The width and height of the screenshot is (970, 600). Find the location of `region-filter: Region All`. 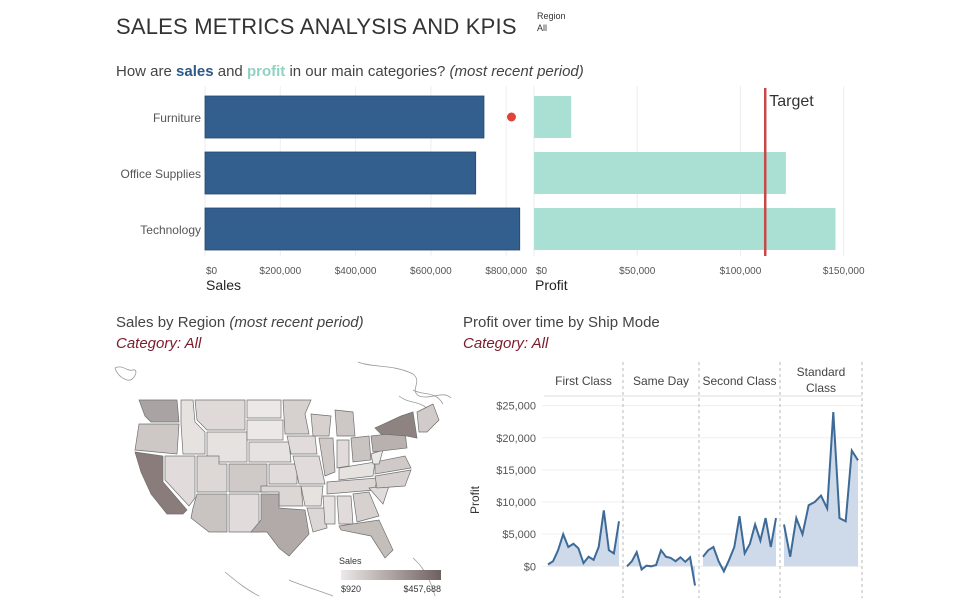

region-filter: Region All is located at coordinates (551, 22).